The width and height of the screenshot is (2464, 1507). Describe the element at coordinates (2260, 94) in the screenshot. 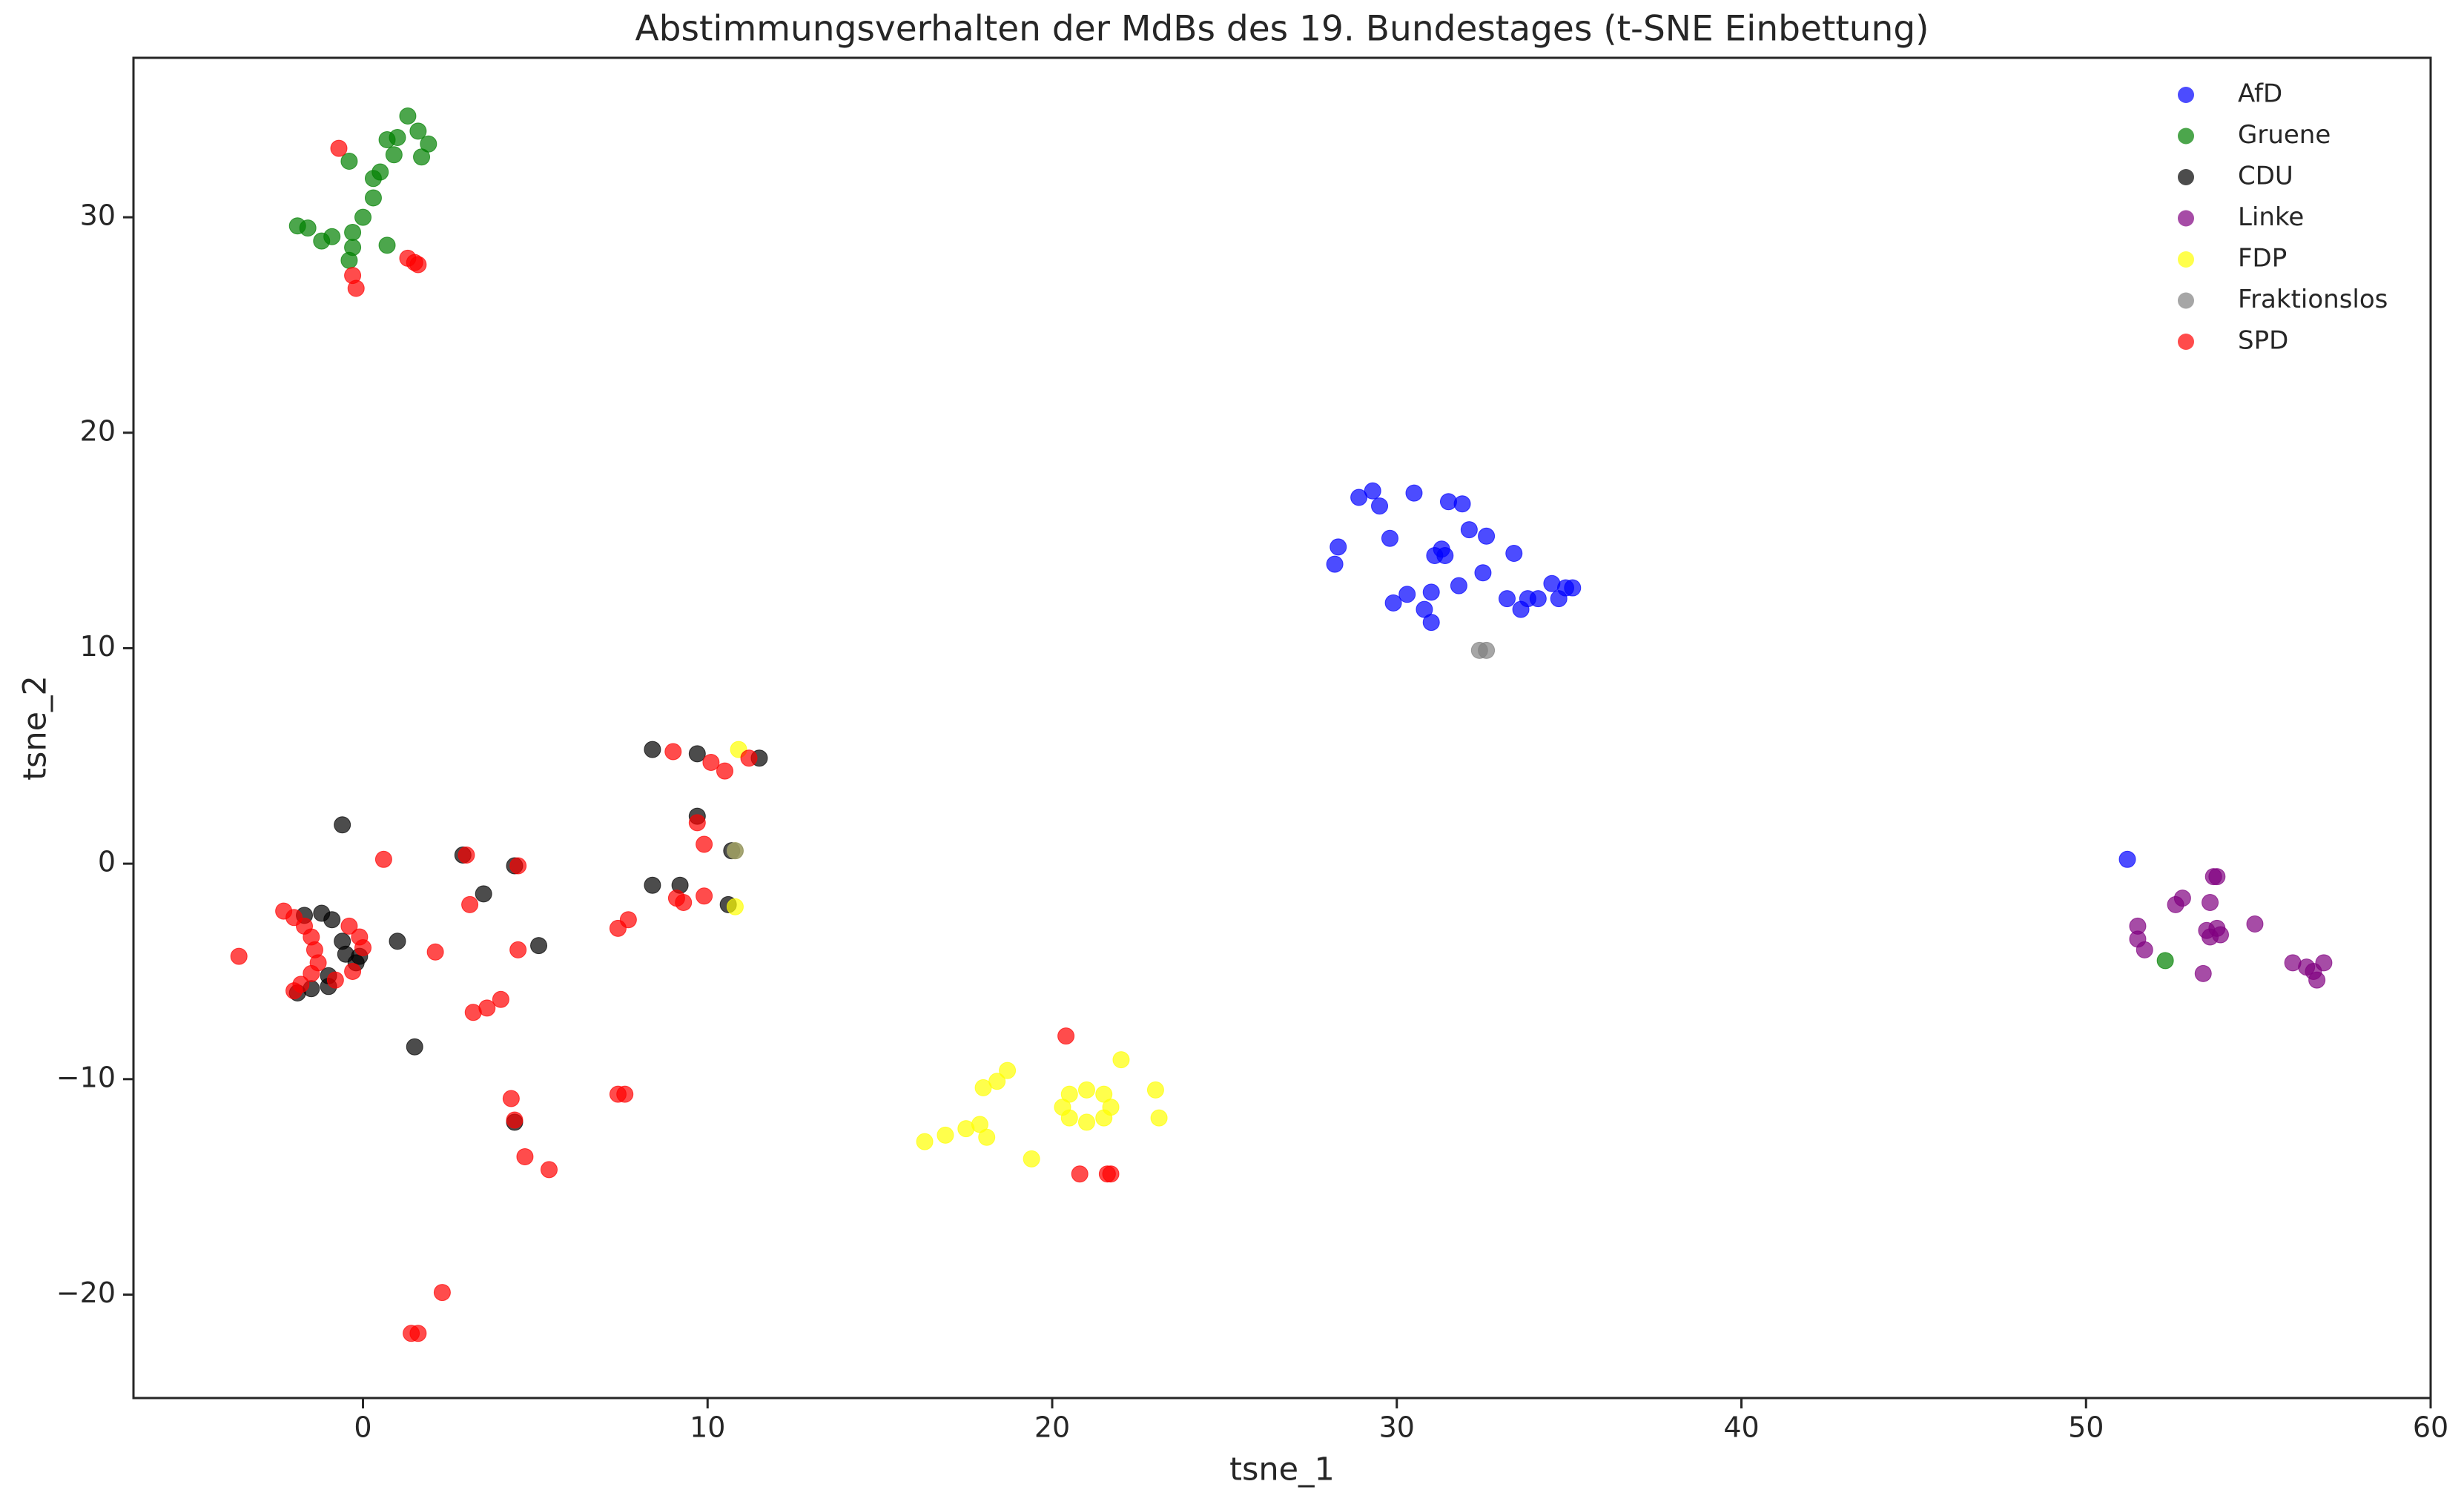

I see `legend-label: AfD` at that location.